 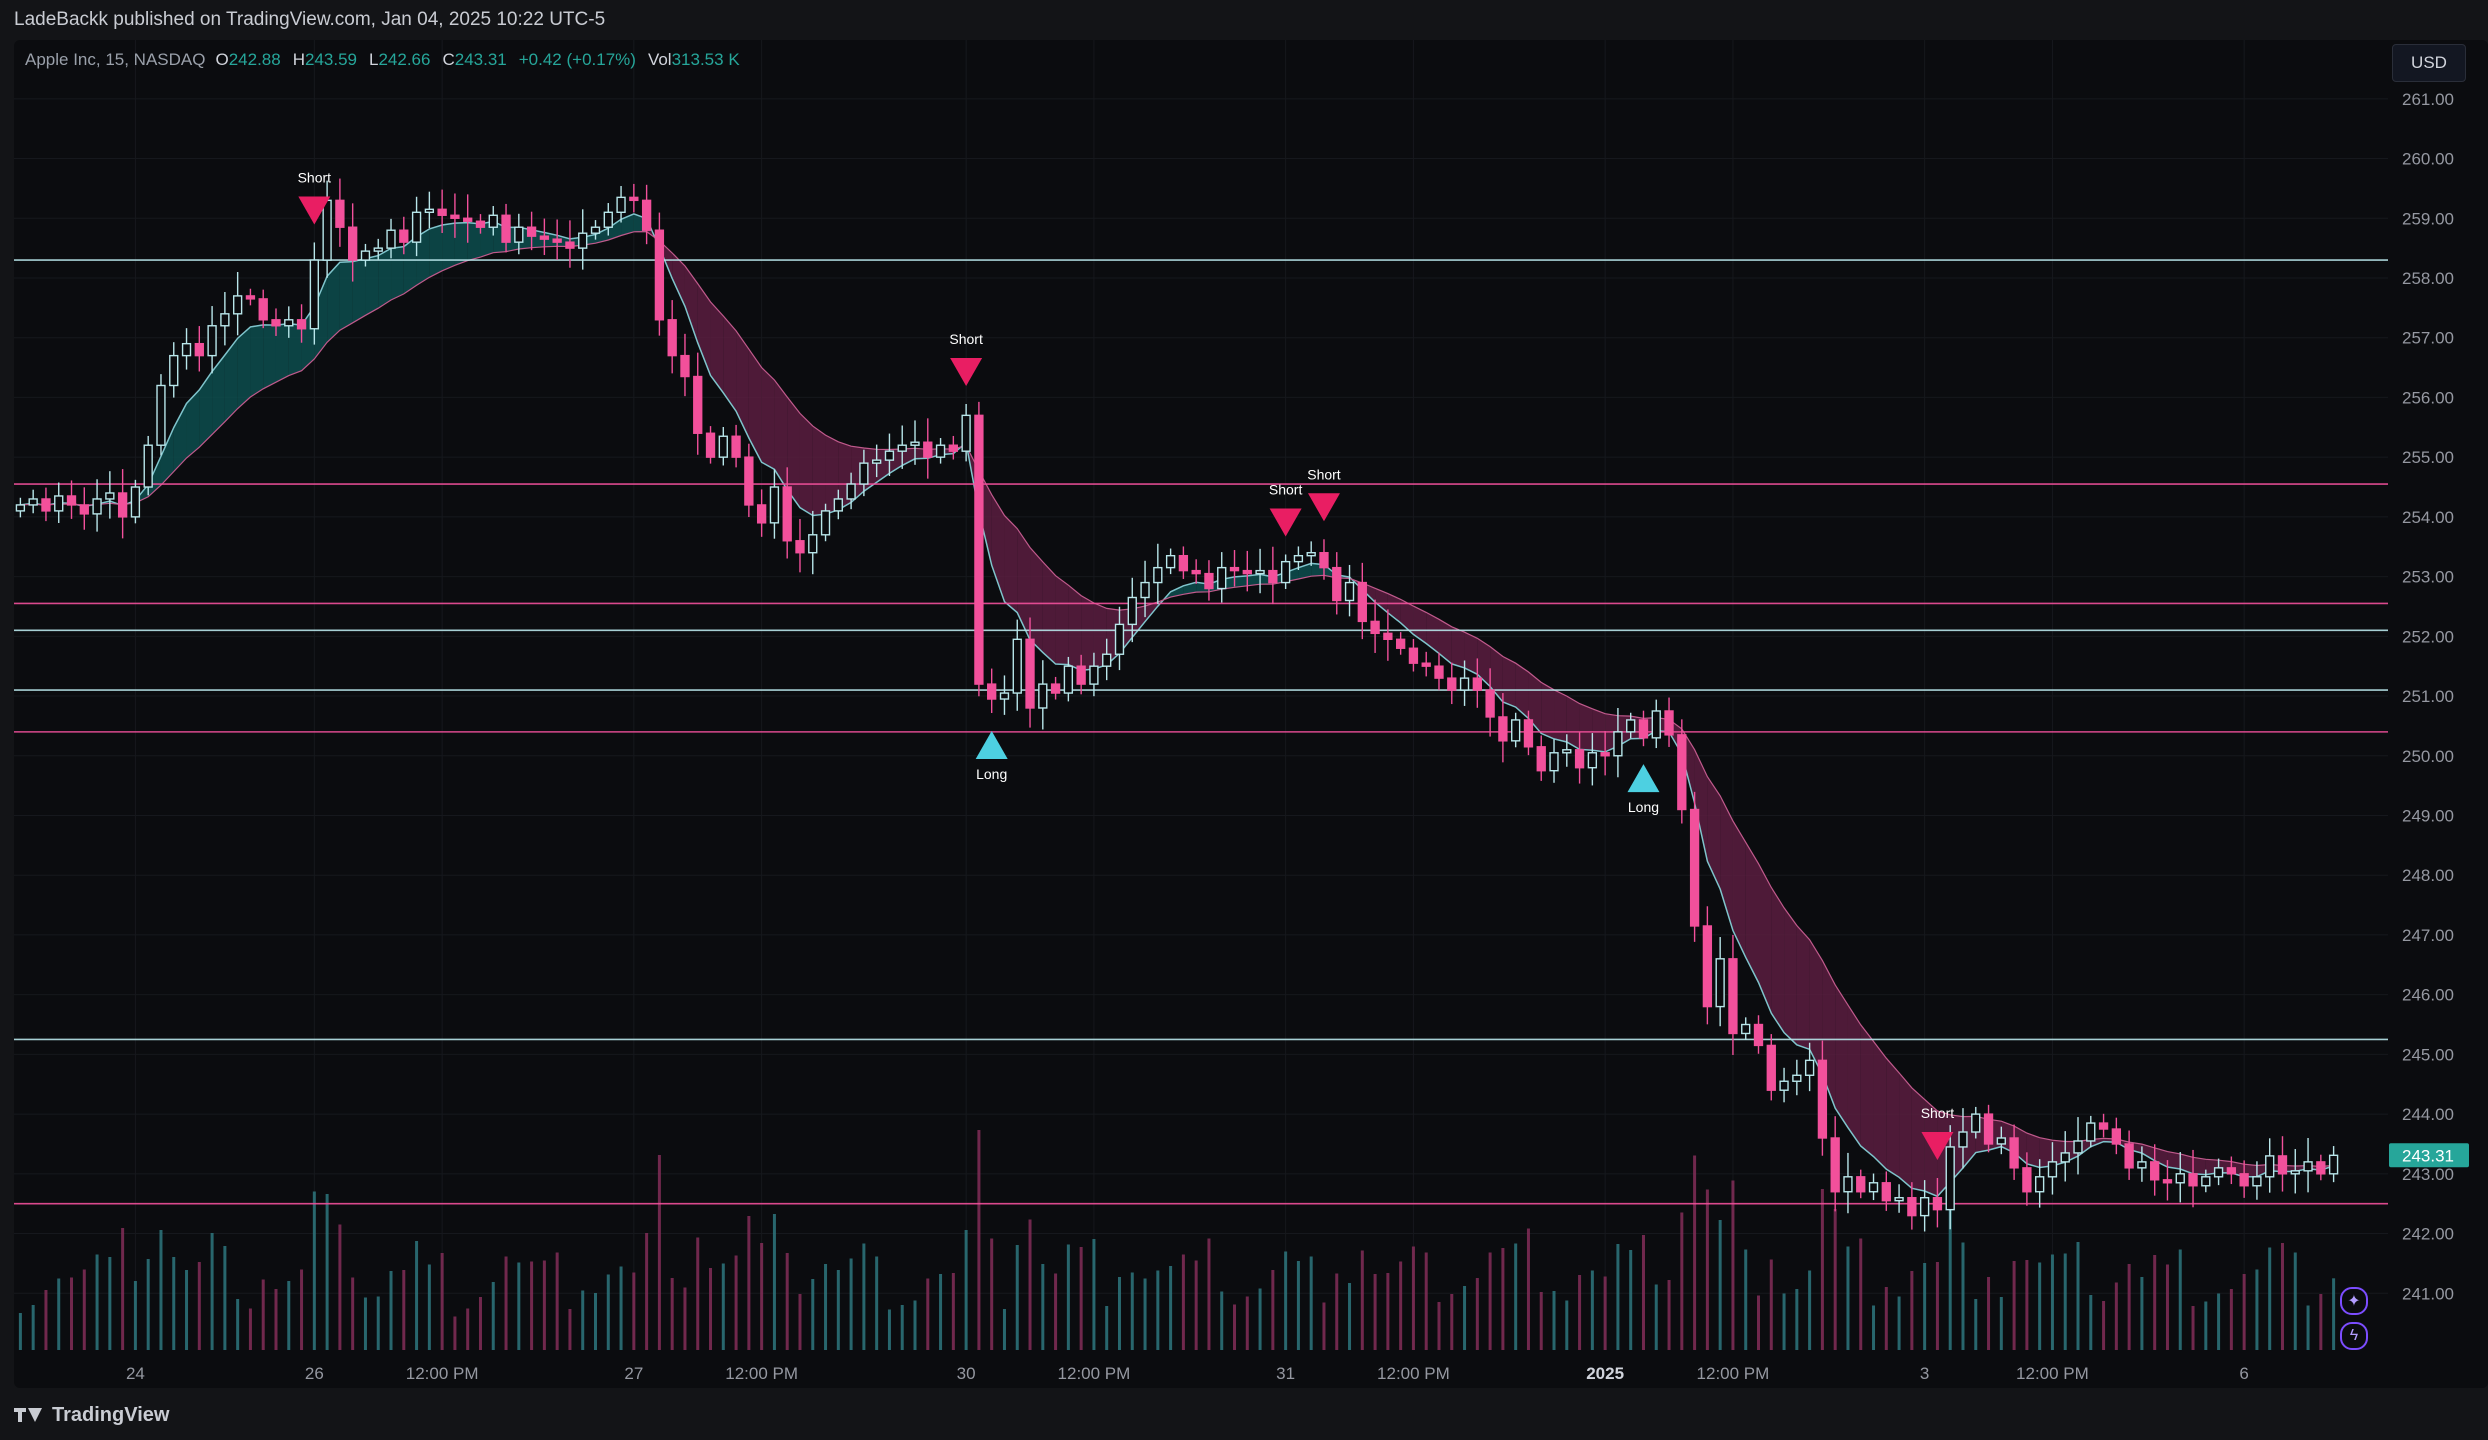 What do you see at coordinates (481, 60) in the screenshot?
I see `close-value: 243.31` at bounding box center [481, 60].